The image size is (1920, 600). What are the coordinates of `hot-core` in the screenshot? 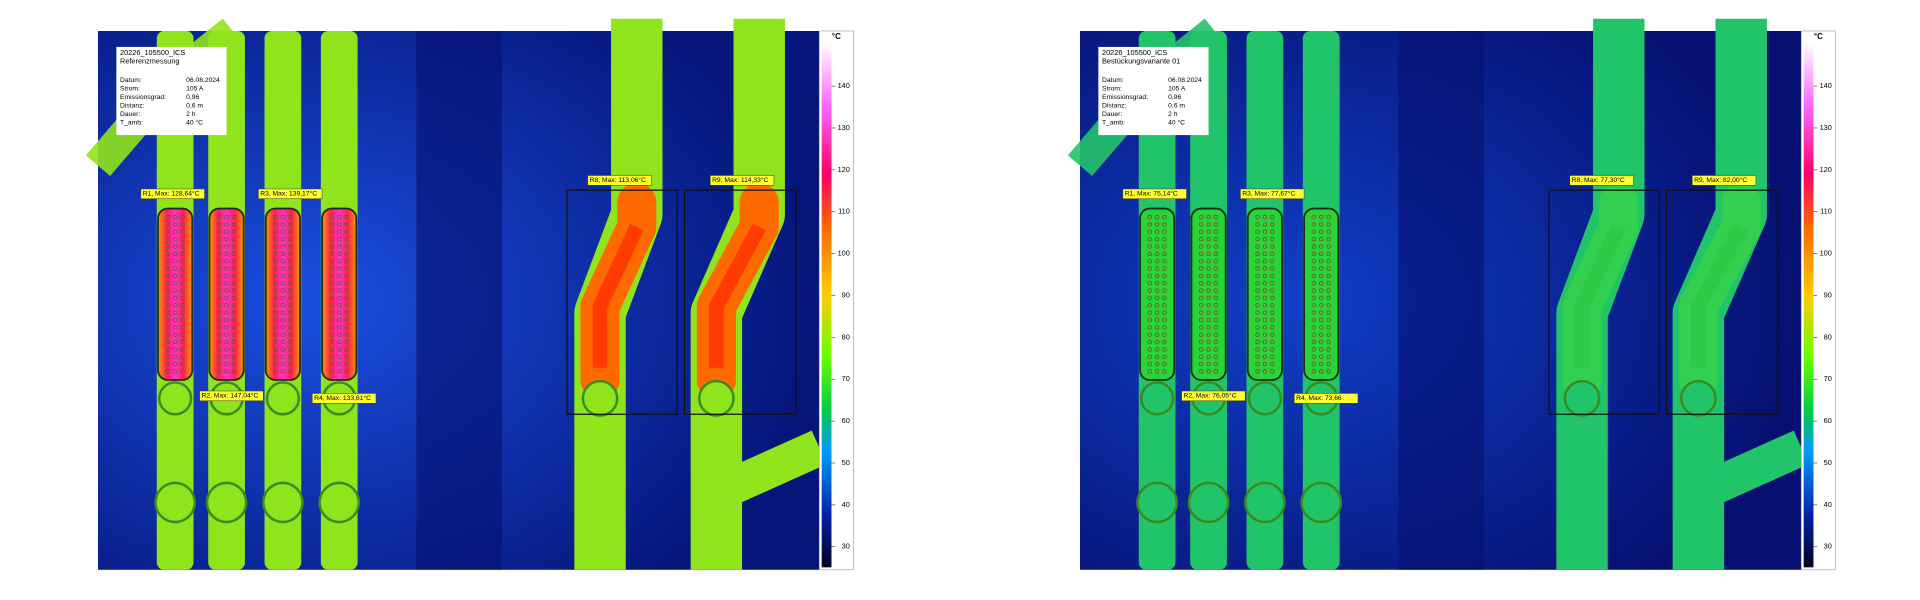 It's located at (1719, 295).